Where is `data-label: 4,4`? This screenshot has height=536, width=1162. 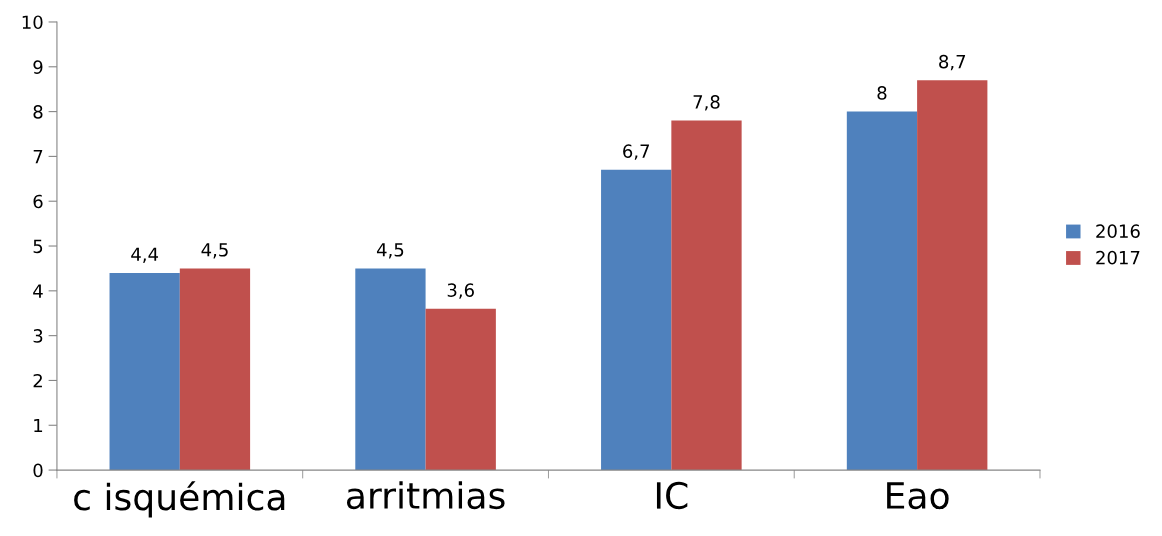
data-label: 4,4 is located at coordinates (145, 255).